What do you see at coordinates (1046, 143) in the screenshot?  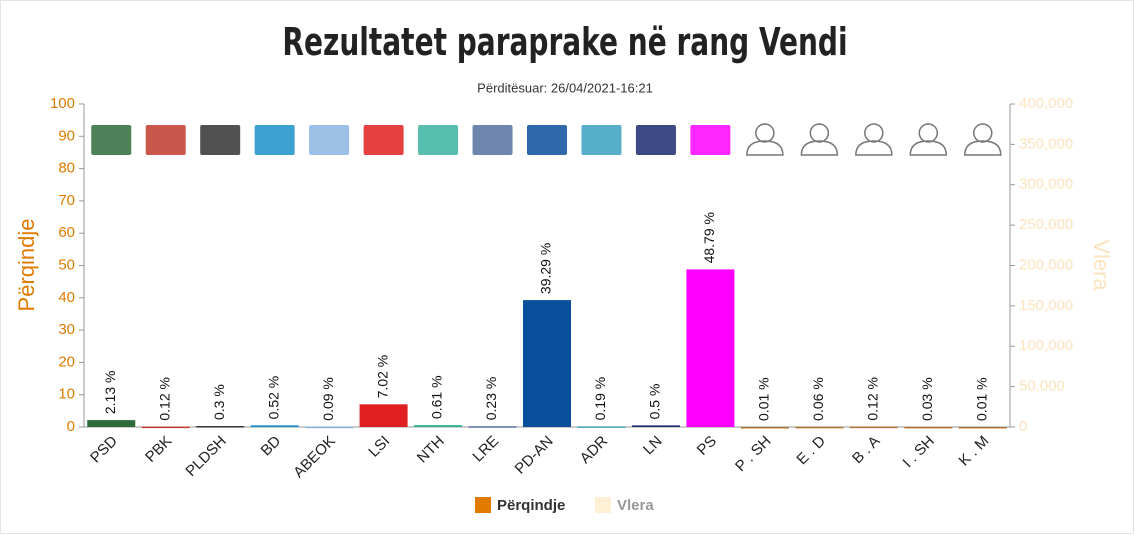 I see `y2-tick-label: 350,000` at bounding box center [1046, 143].